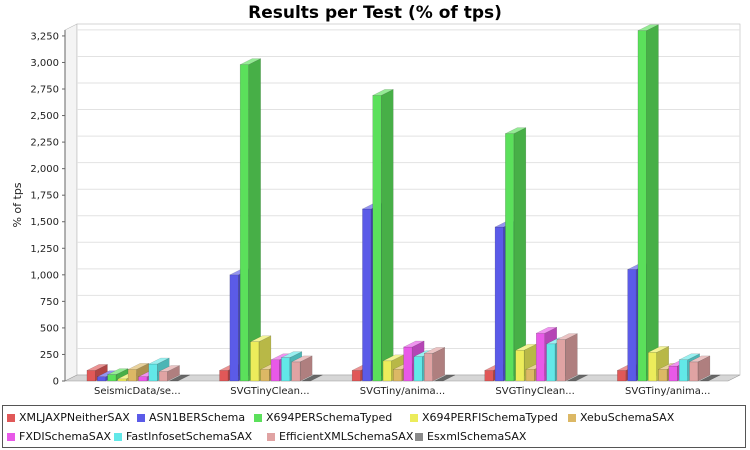  What do you see at coordinates (44, 196) in the screenshot?
I see `y-tick-label: 1,750` at bounding box center [44, 196].